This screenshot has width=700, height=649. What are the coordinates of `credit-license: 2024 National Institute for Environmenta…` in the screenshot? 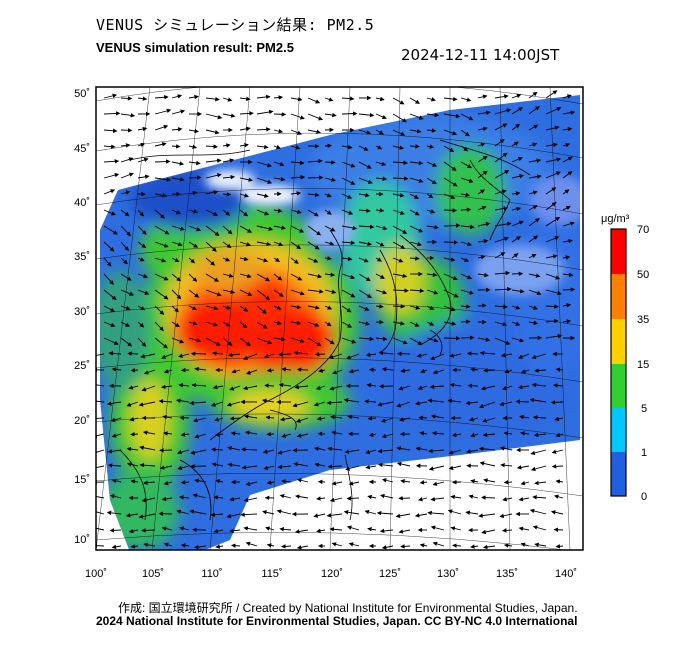 It's located at (337, 621).